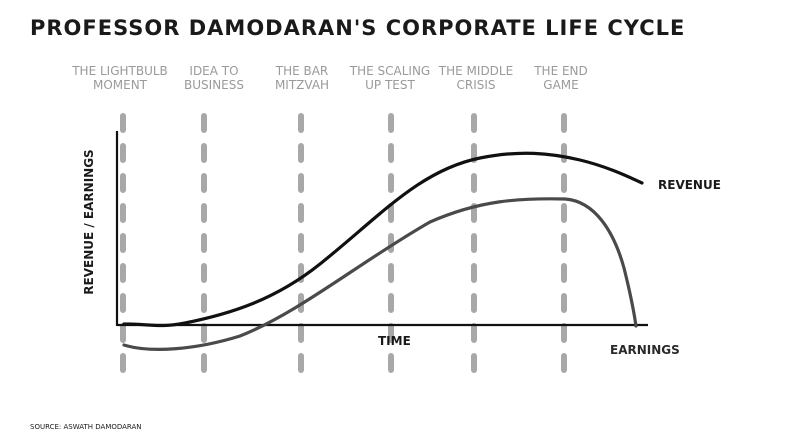 This screenshot has width=786, height=442. Describe the element at coordinates (214, 78) in the screenshot. I see `stage-label-idea-to-business: IDEA TO BUSINESS` at that location.